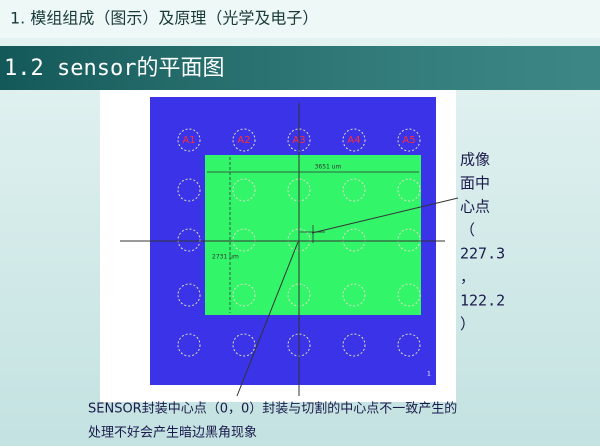  I want to click on annotation-line: 122.2, so click(482, 301).